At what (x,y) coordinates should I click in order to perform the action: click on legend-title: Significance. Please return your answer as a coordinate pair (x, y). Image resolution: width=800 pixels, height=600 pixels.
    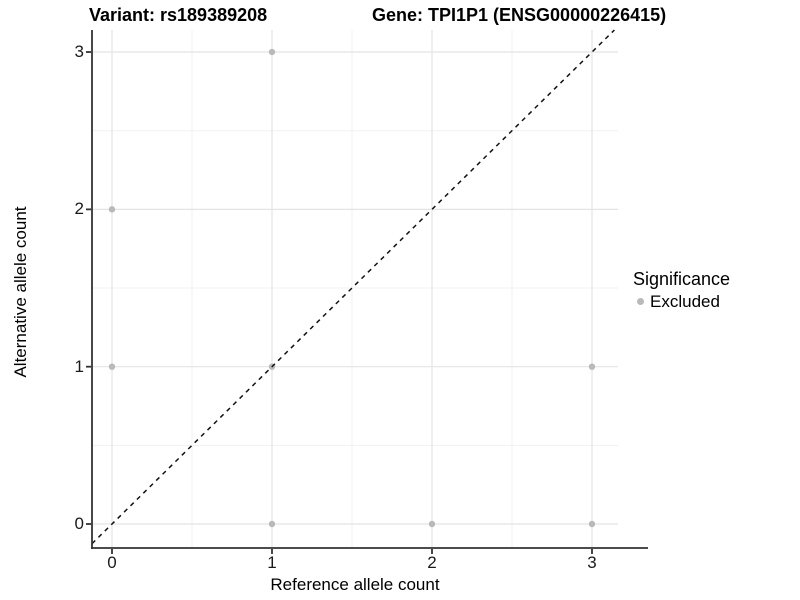
    Looking at the image, I should click on (682, 279).